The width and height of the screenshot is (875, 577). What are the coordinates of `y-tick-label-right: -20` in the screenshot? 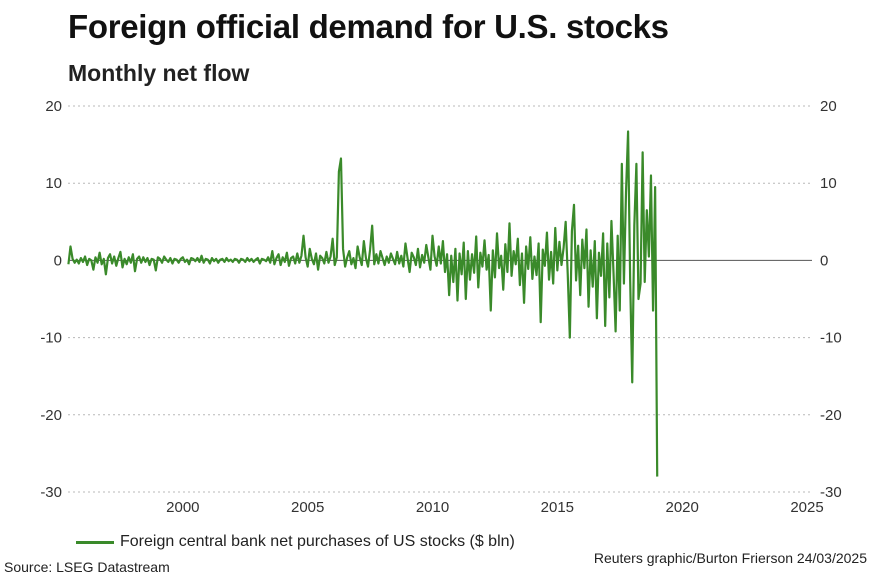 It's located at (831, 415).